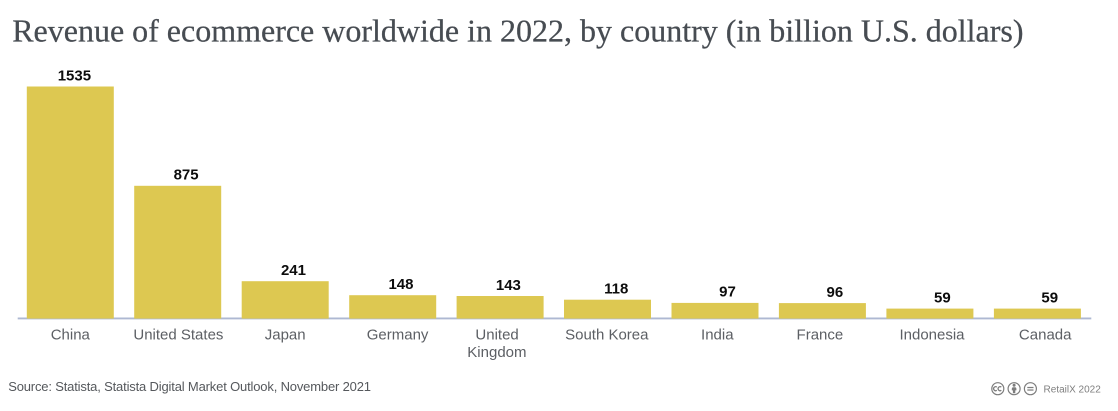 This screenshot has height=411, width=1118. What do you see at coordinates (496, 352) in the screenshot?
I see `svg-text: Kingdom` at bounding box center [496, 352].